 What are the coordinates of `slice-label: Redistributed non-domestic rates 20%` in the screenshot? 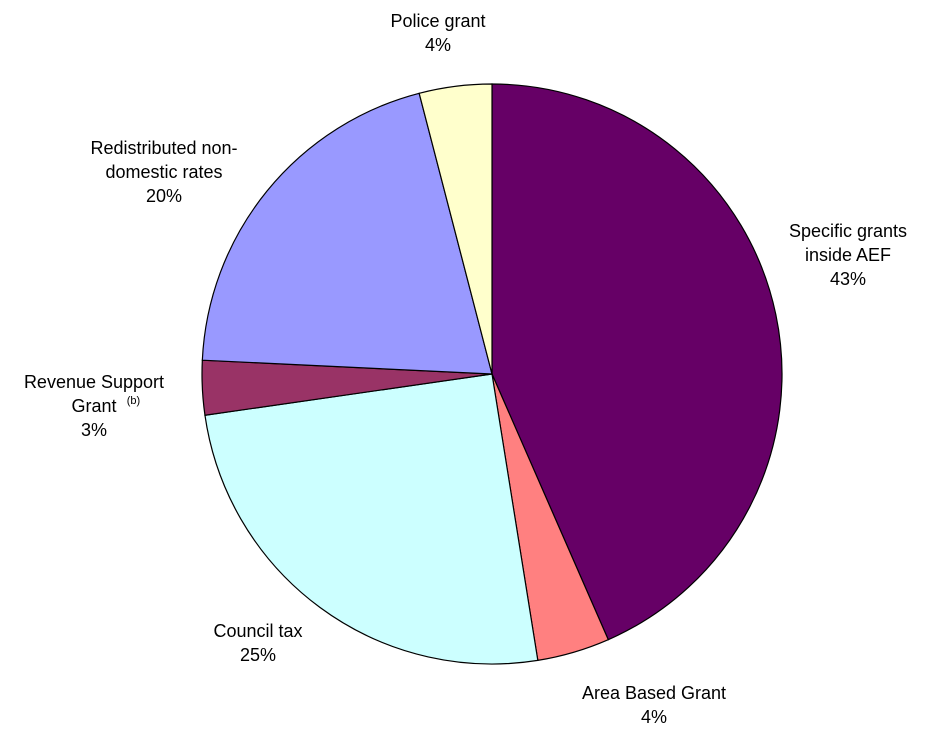 It's located at (163, 172).